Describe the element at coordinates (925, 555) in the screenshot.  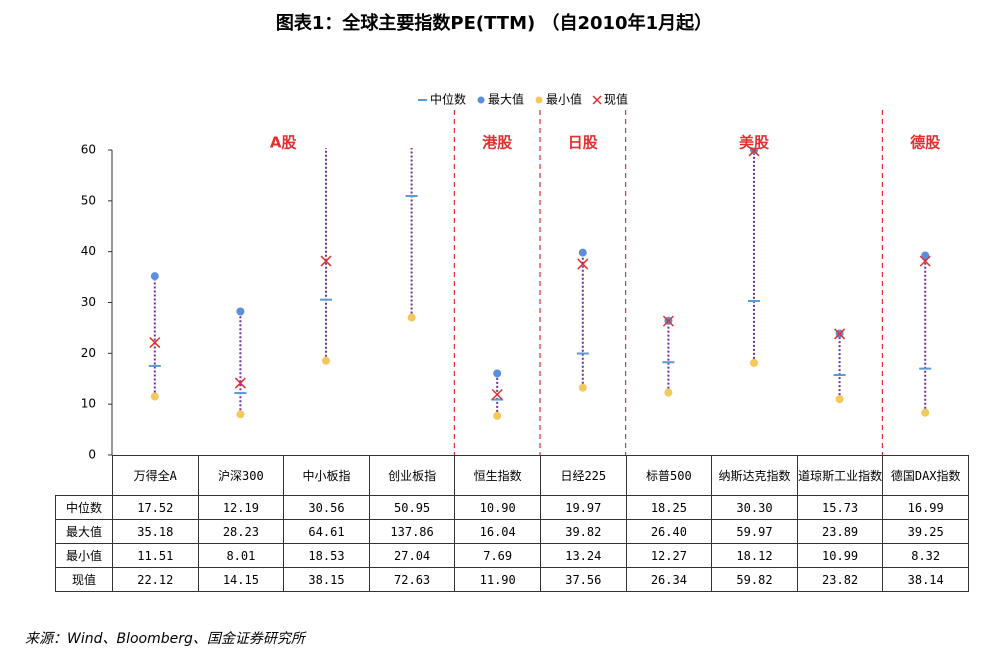
I see `table-cell: 8.32` at that location.